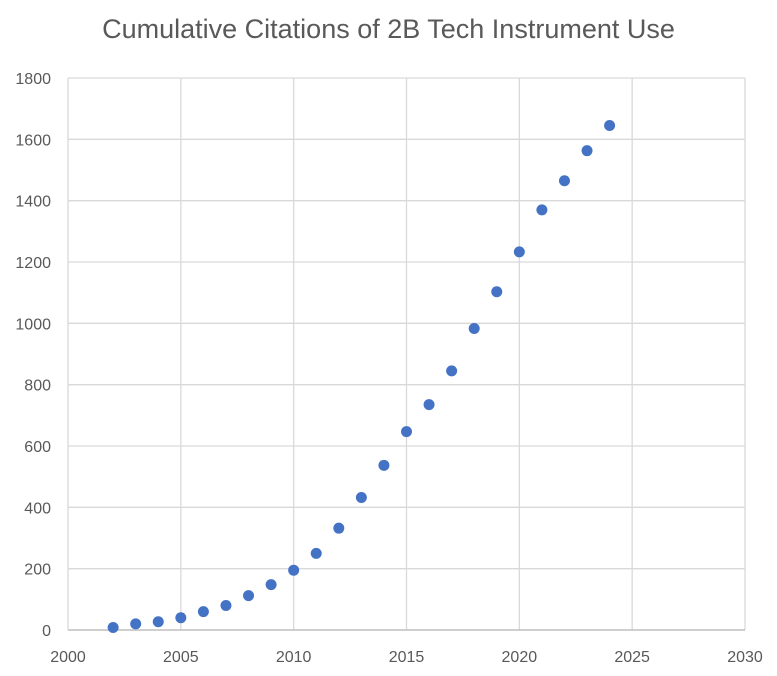 The image size is (777, 676). Describe the element at coordinates (542, 210) in the screenshot. I see `data-point-2021` at that location.